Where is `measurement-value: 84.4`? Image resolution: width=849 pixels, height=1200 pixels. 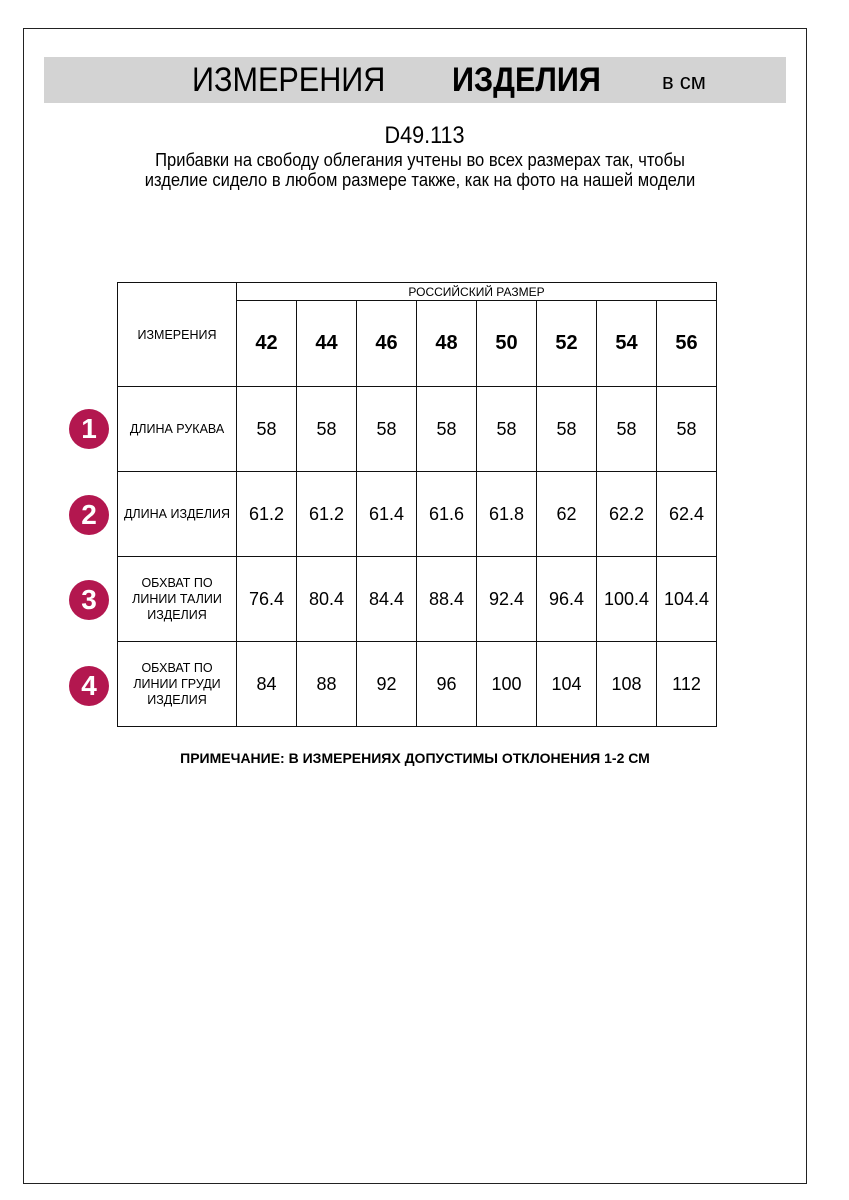
measurement-value: 84.4 is located at coordinates (386, 599).